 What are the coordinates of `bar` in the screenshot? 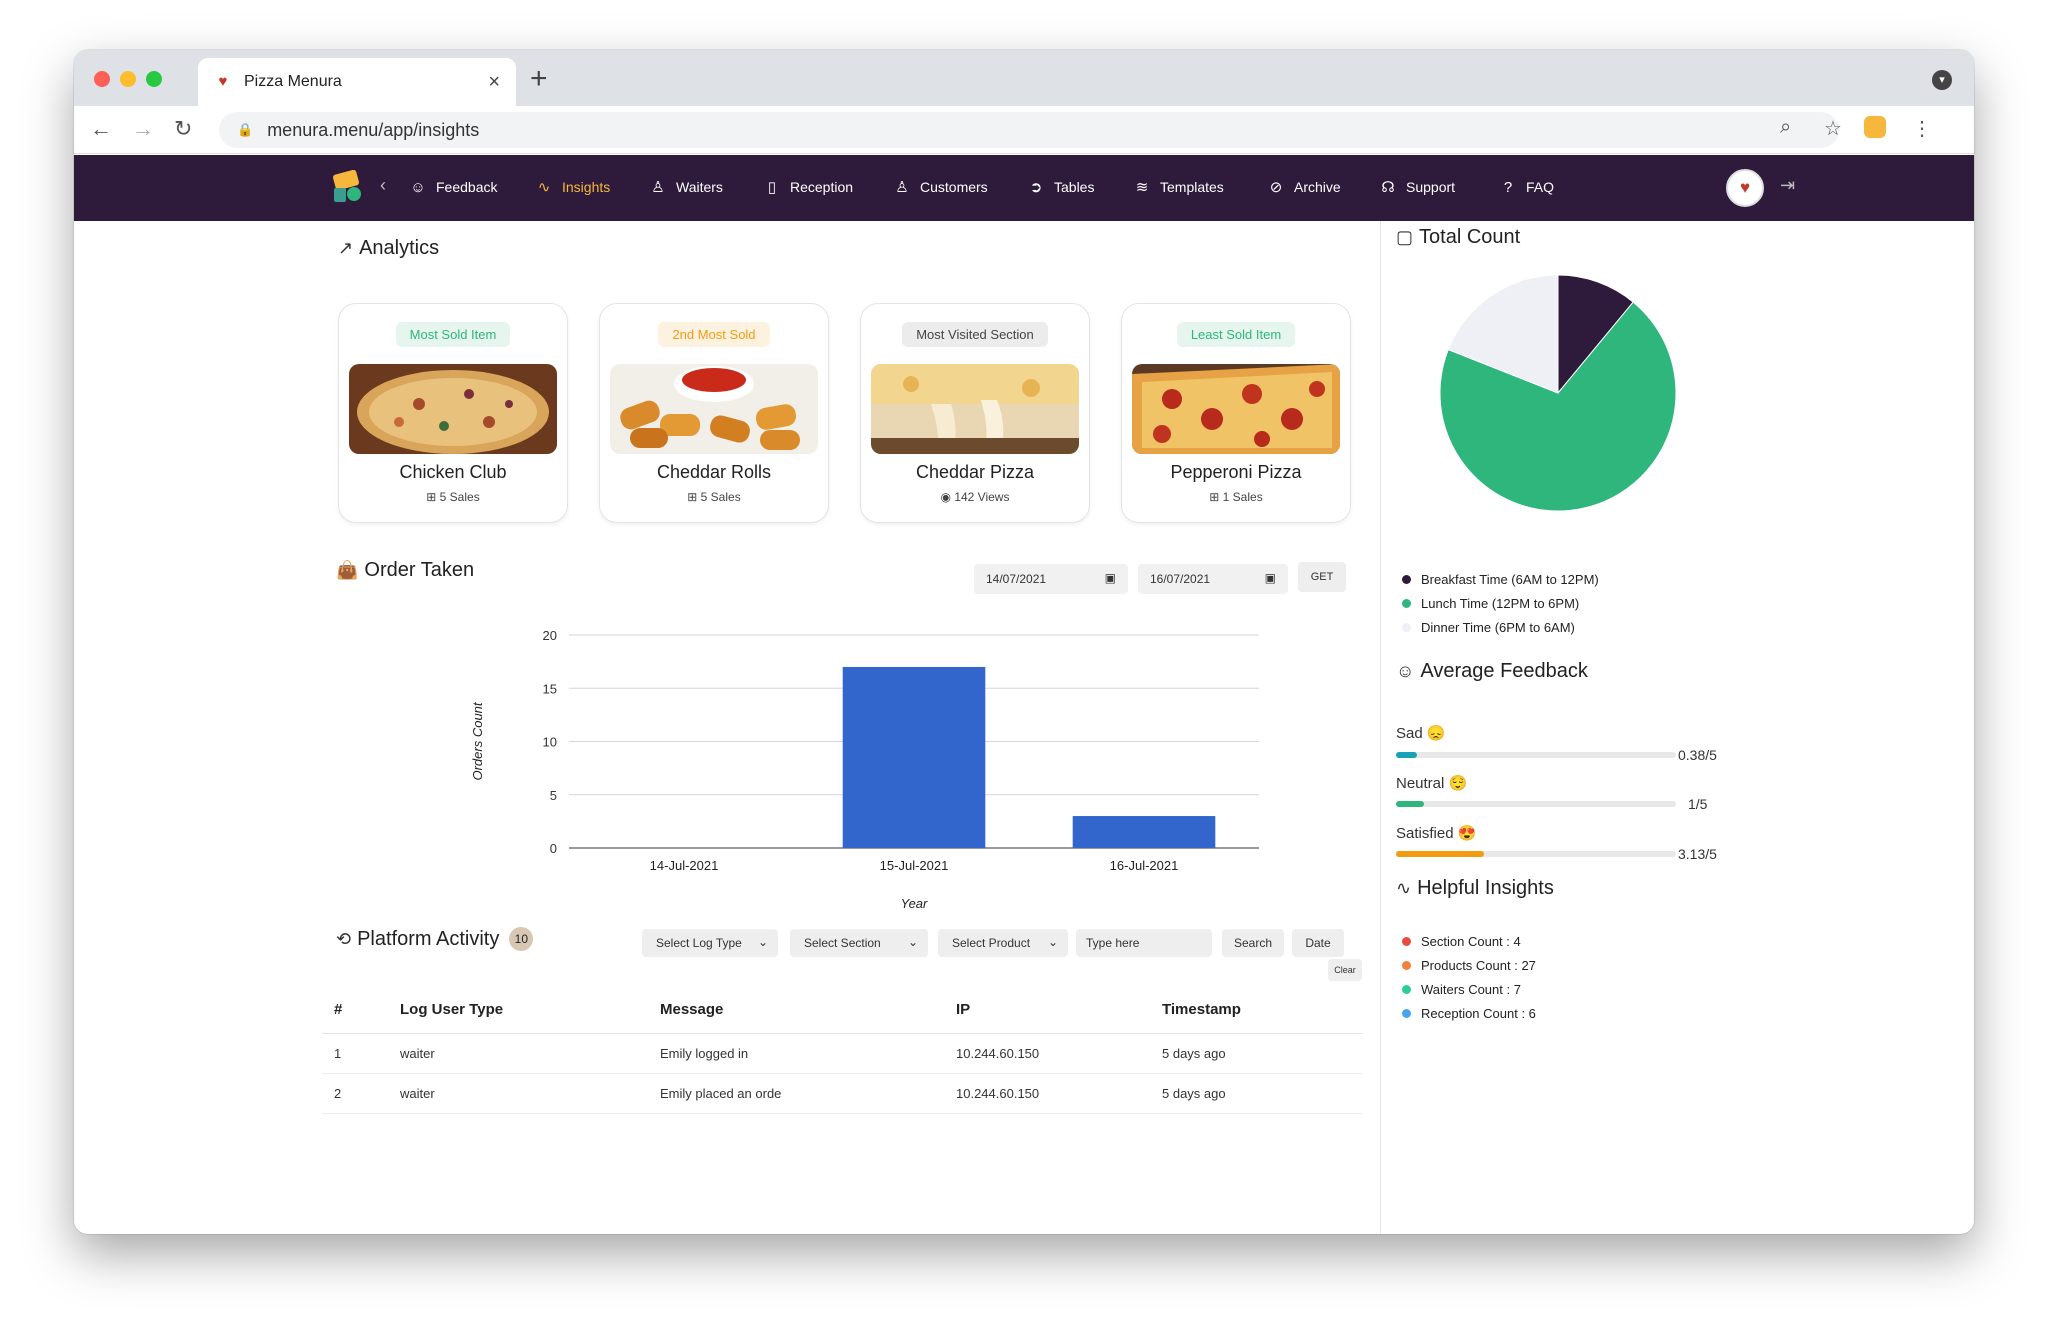 It's located at (1144, 832).